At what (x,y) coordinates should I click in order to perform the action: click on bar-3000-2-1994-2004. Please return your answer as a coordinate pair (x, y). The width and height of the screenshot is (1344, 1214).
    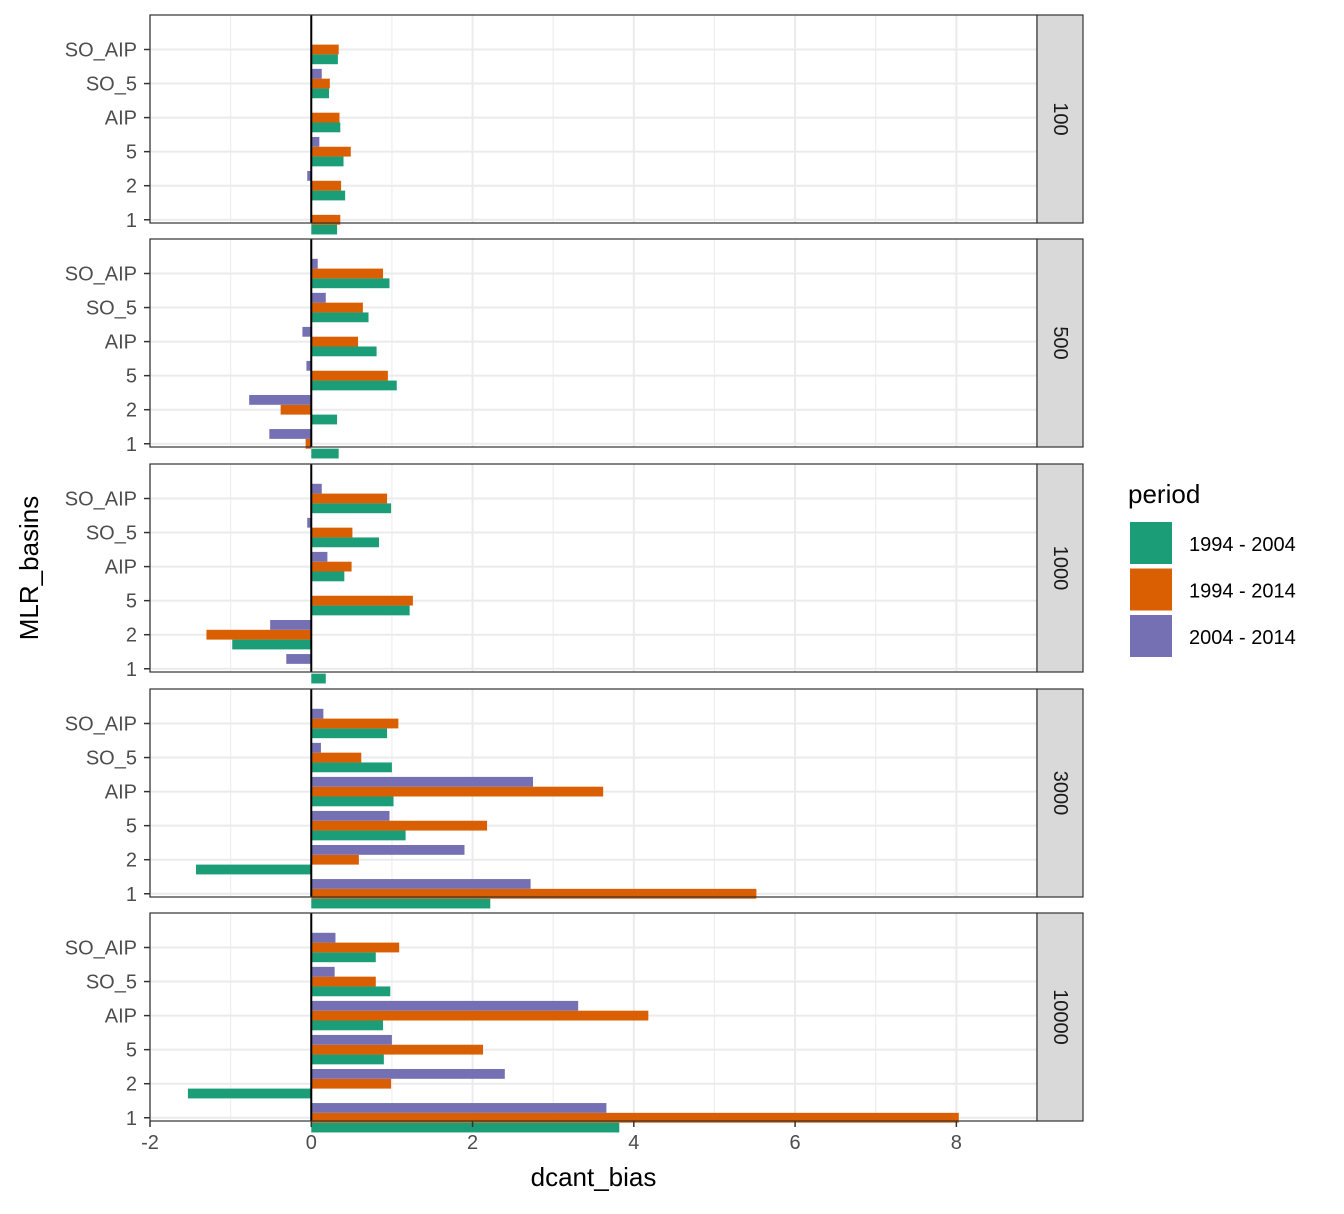
    Looking at the image, I should click on (253, 869).